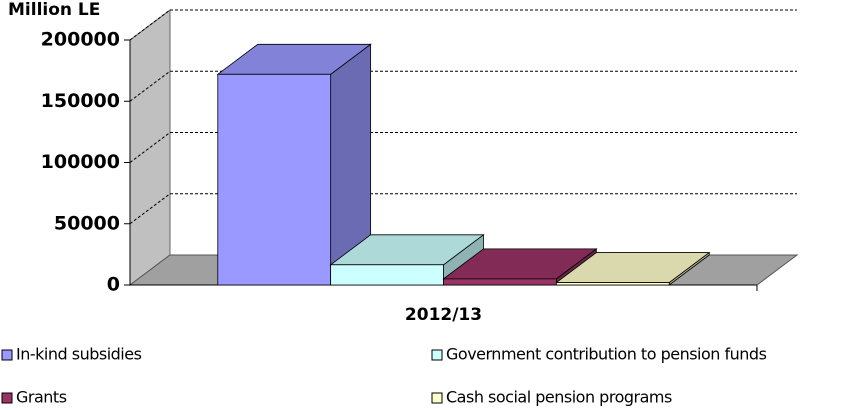 This screenshot has width=845, height=410. I want to click on x-tick-label: 2012/13, so click(443, 315).